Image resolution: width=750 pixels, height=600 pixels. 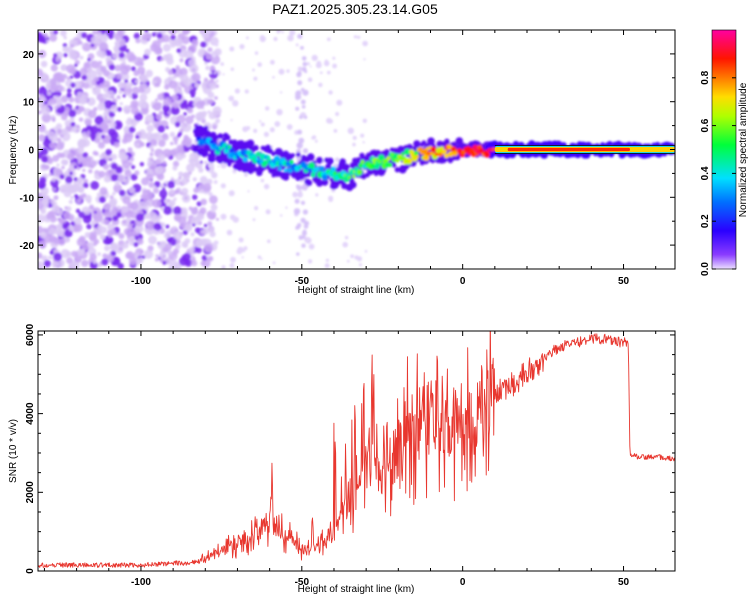 I want to click on y-tick-label: 0, so click(x=30, y=571).